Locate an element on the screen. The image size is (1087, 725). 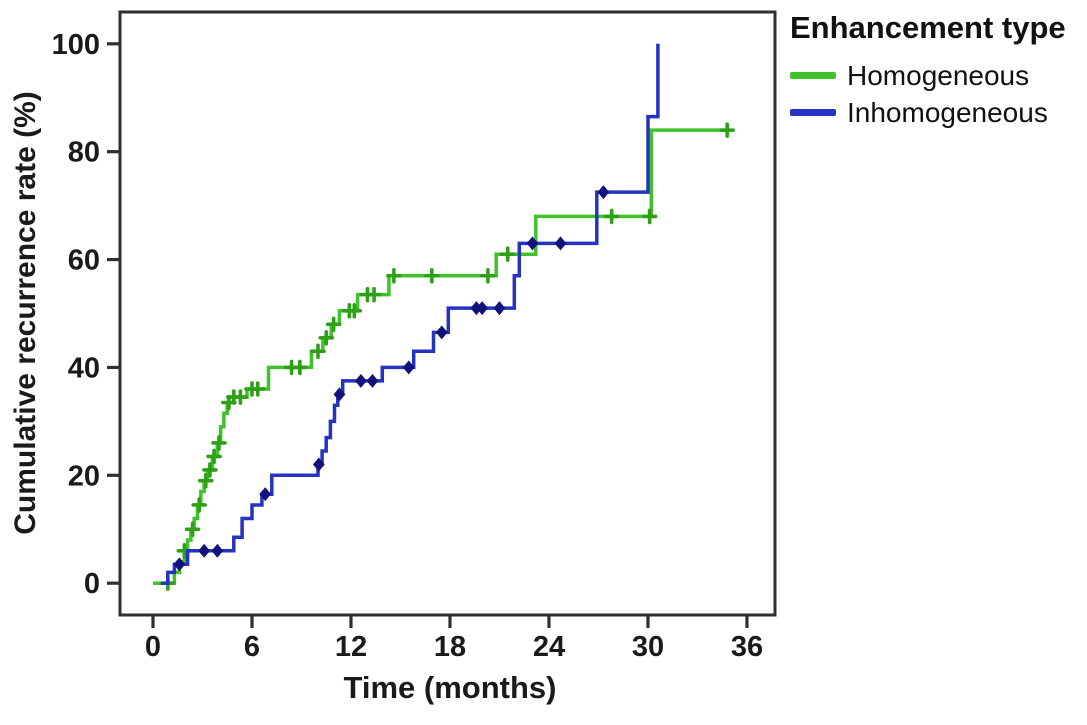
legend-item-homogeneous: Homogeneous is located at coordinates (938, 75).